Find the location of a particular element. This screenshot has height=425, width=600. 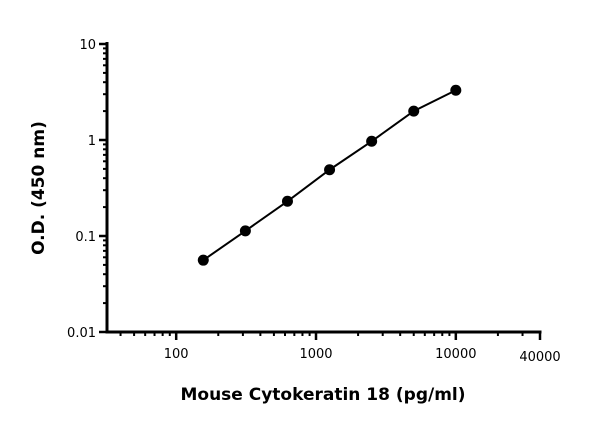

x-tick-label: 40000 is located at coordinates (539, 357).